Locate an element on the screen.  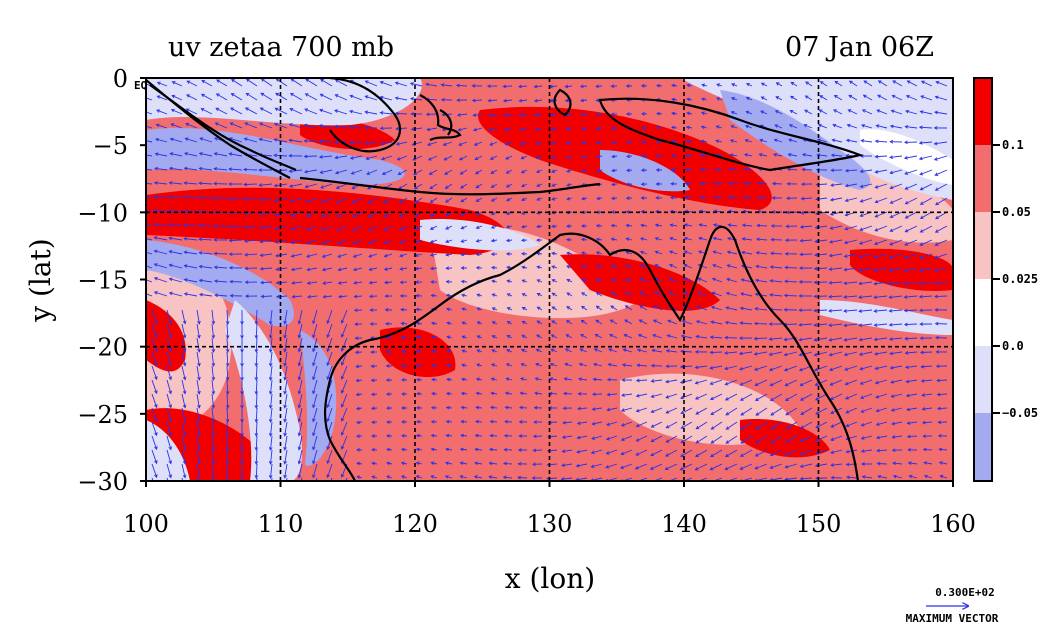
colorbar-label: 0.05 is located at coordinates (1016, 212).